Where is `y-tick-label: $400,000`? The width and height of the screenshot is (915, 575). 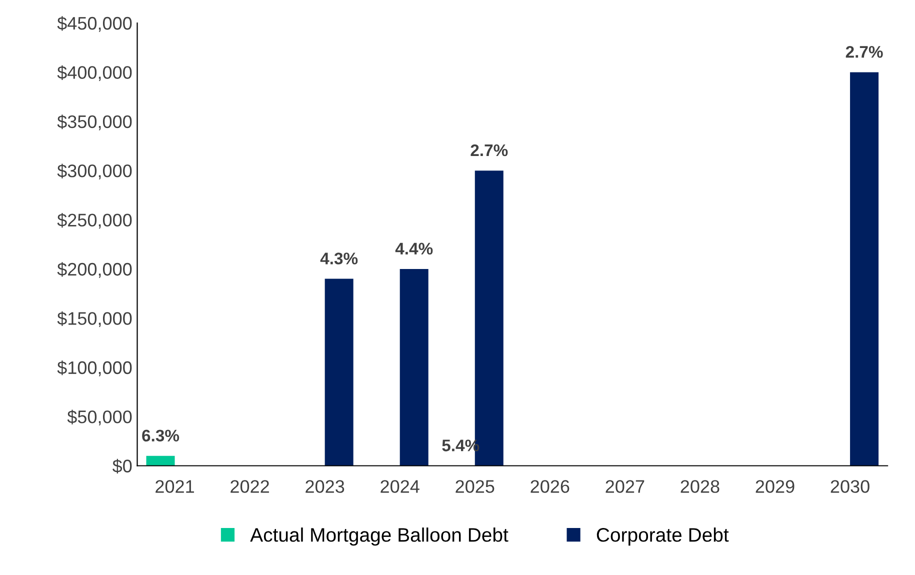 y-tick-label: $400,000 is located at coordinates (94, 73).